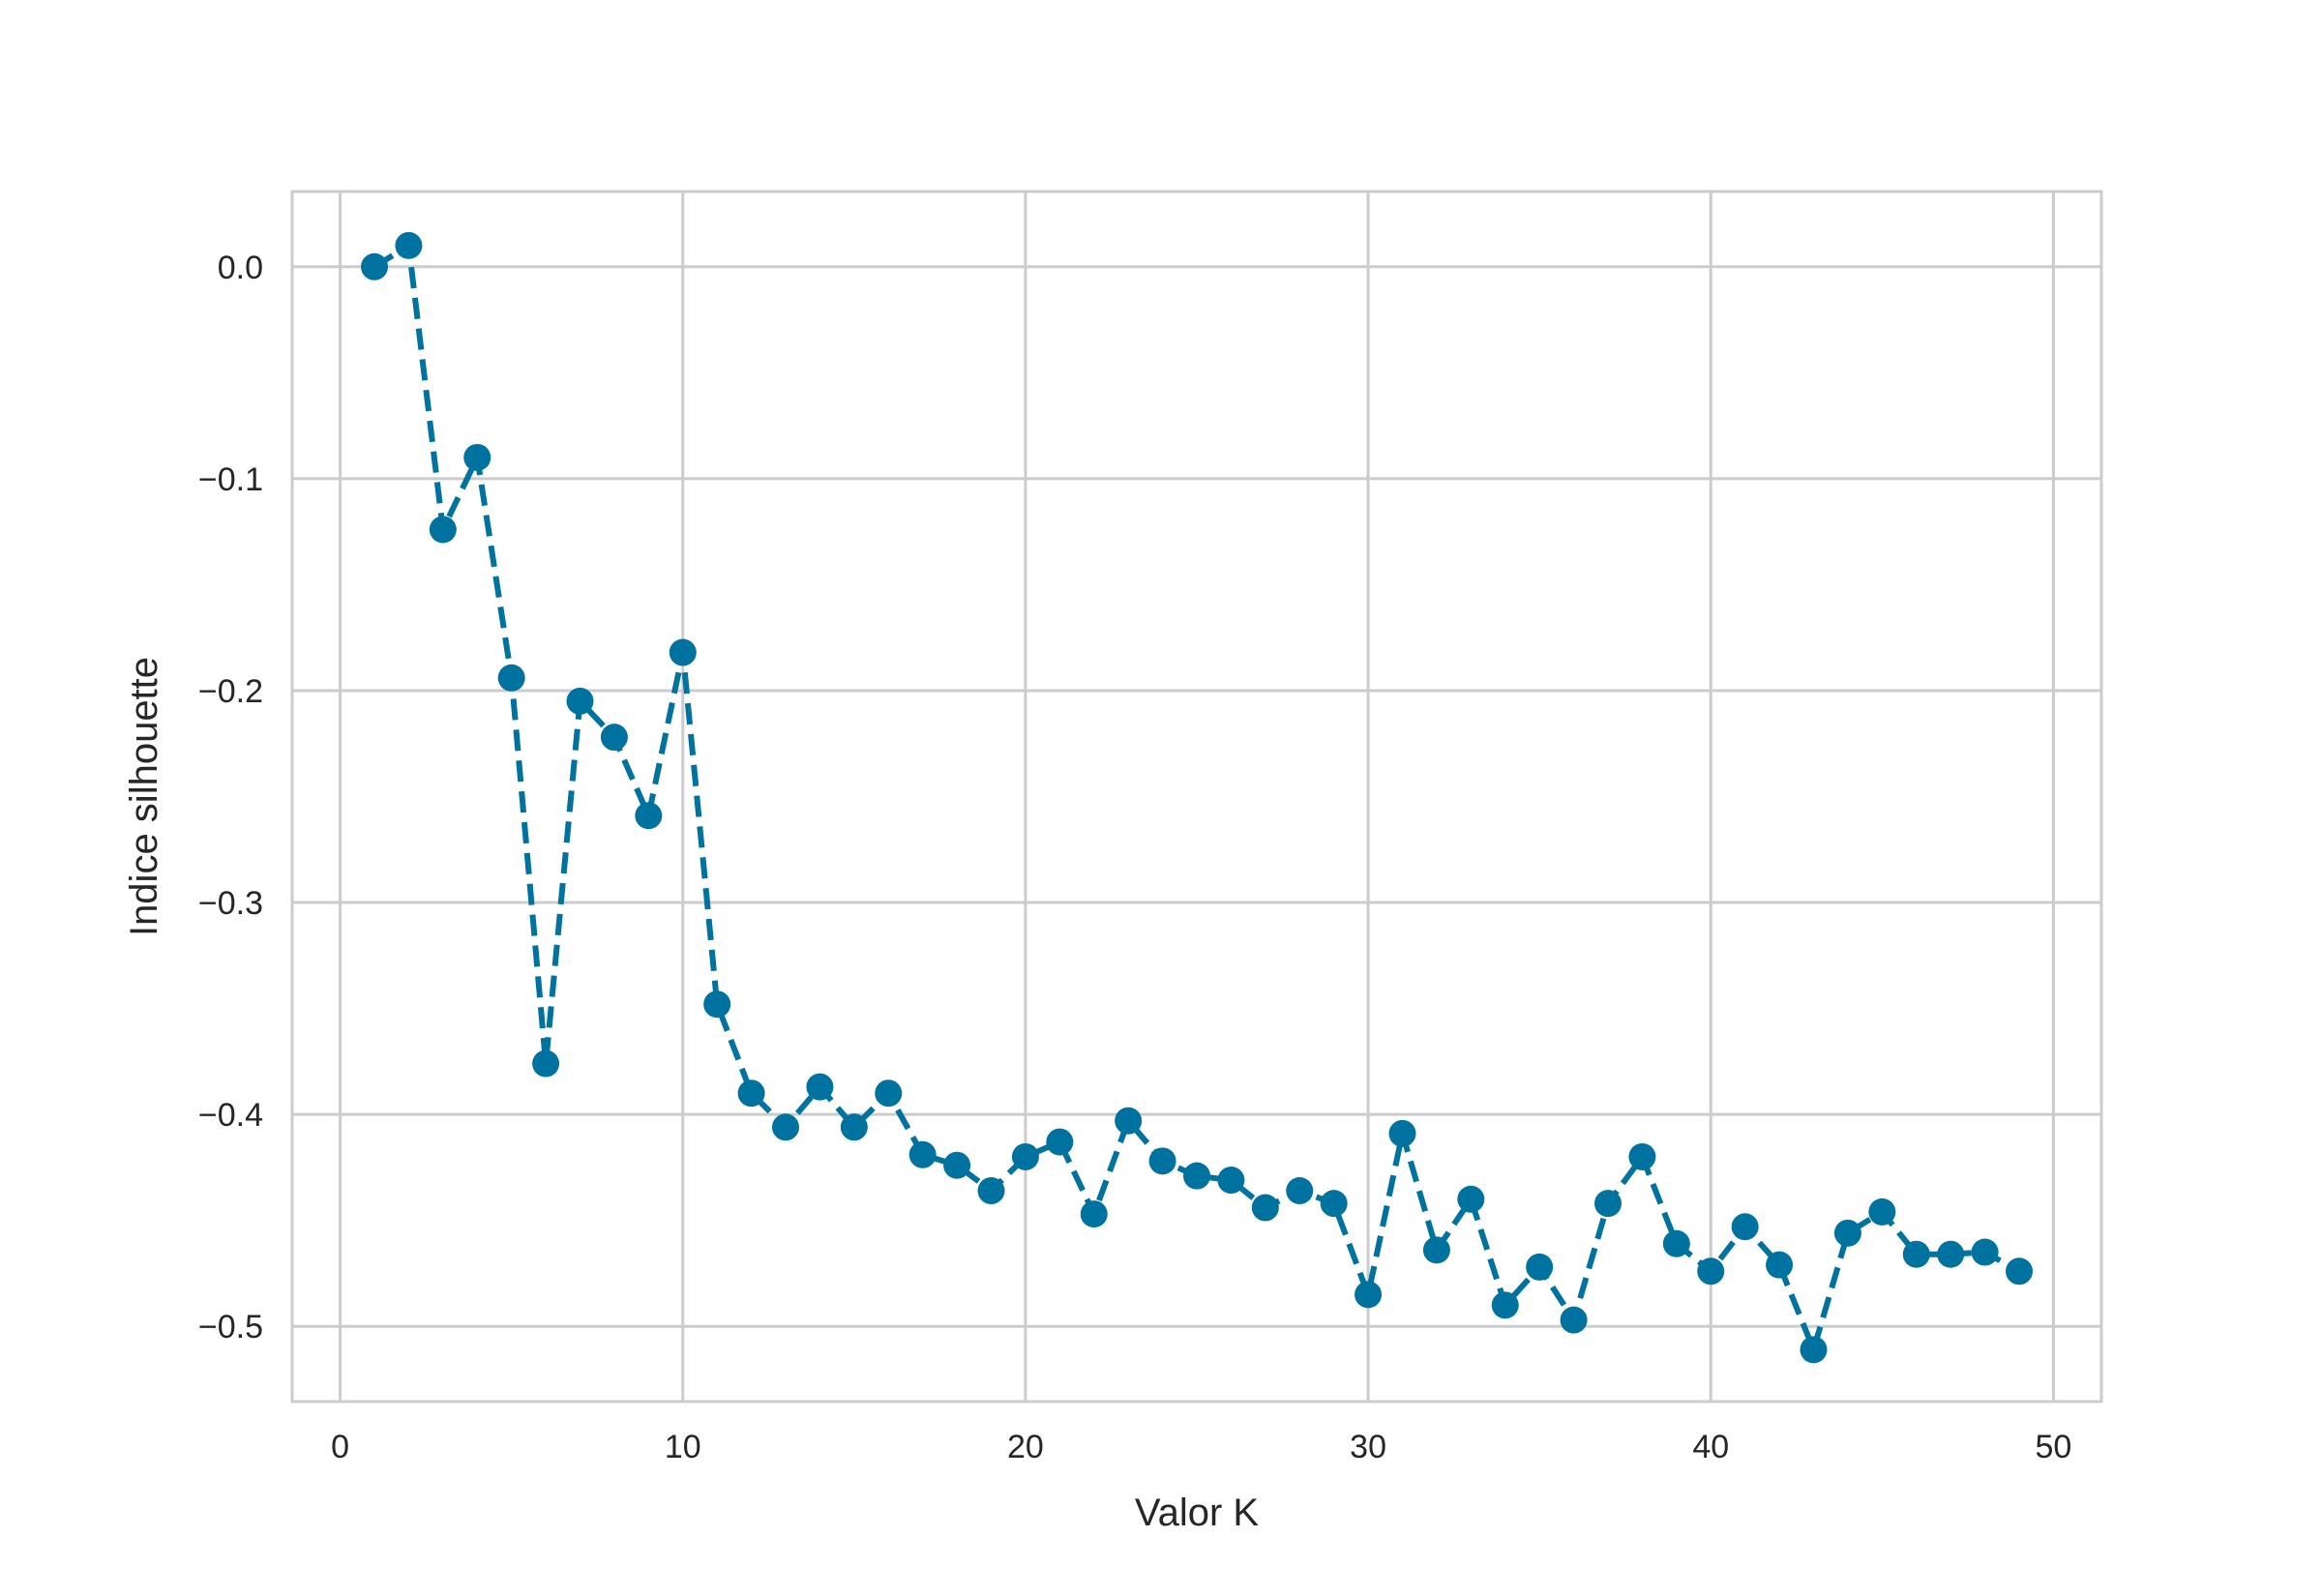  Describe the element at coordinates (230, 691) in the screenshot. I see `y-tick-label: −0.2` at that location.